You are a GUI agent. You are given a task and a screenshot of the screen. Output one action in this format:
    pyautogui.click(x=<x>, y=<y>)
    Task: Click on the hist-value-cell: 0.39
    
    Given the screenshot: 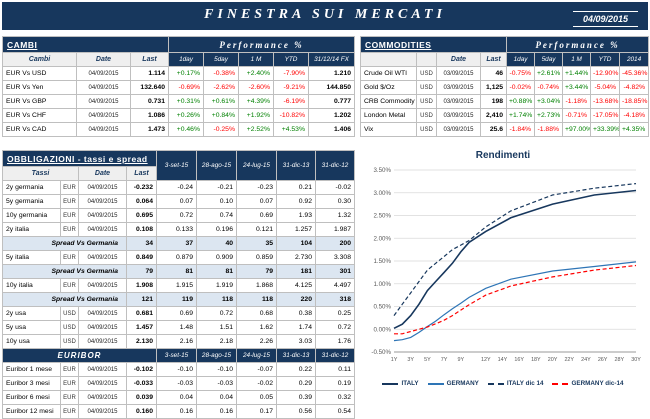 What is the action you would take?
    pyautogui.click(x=296, y=397)
    